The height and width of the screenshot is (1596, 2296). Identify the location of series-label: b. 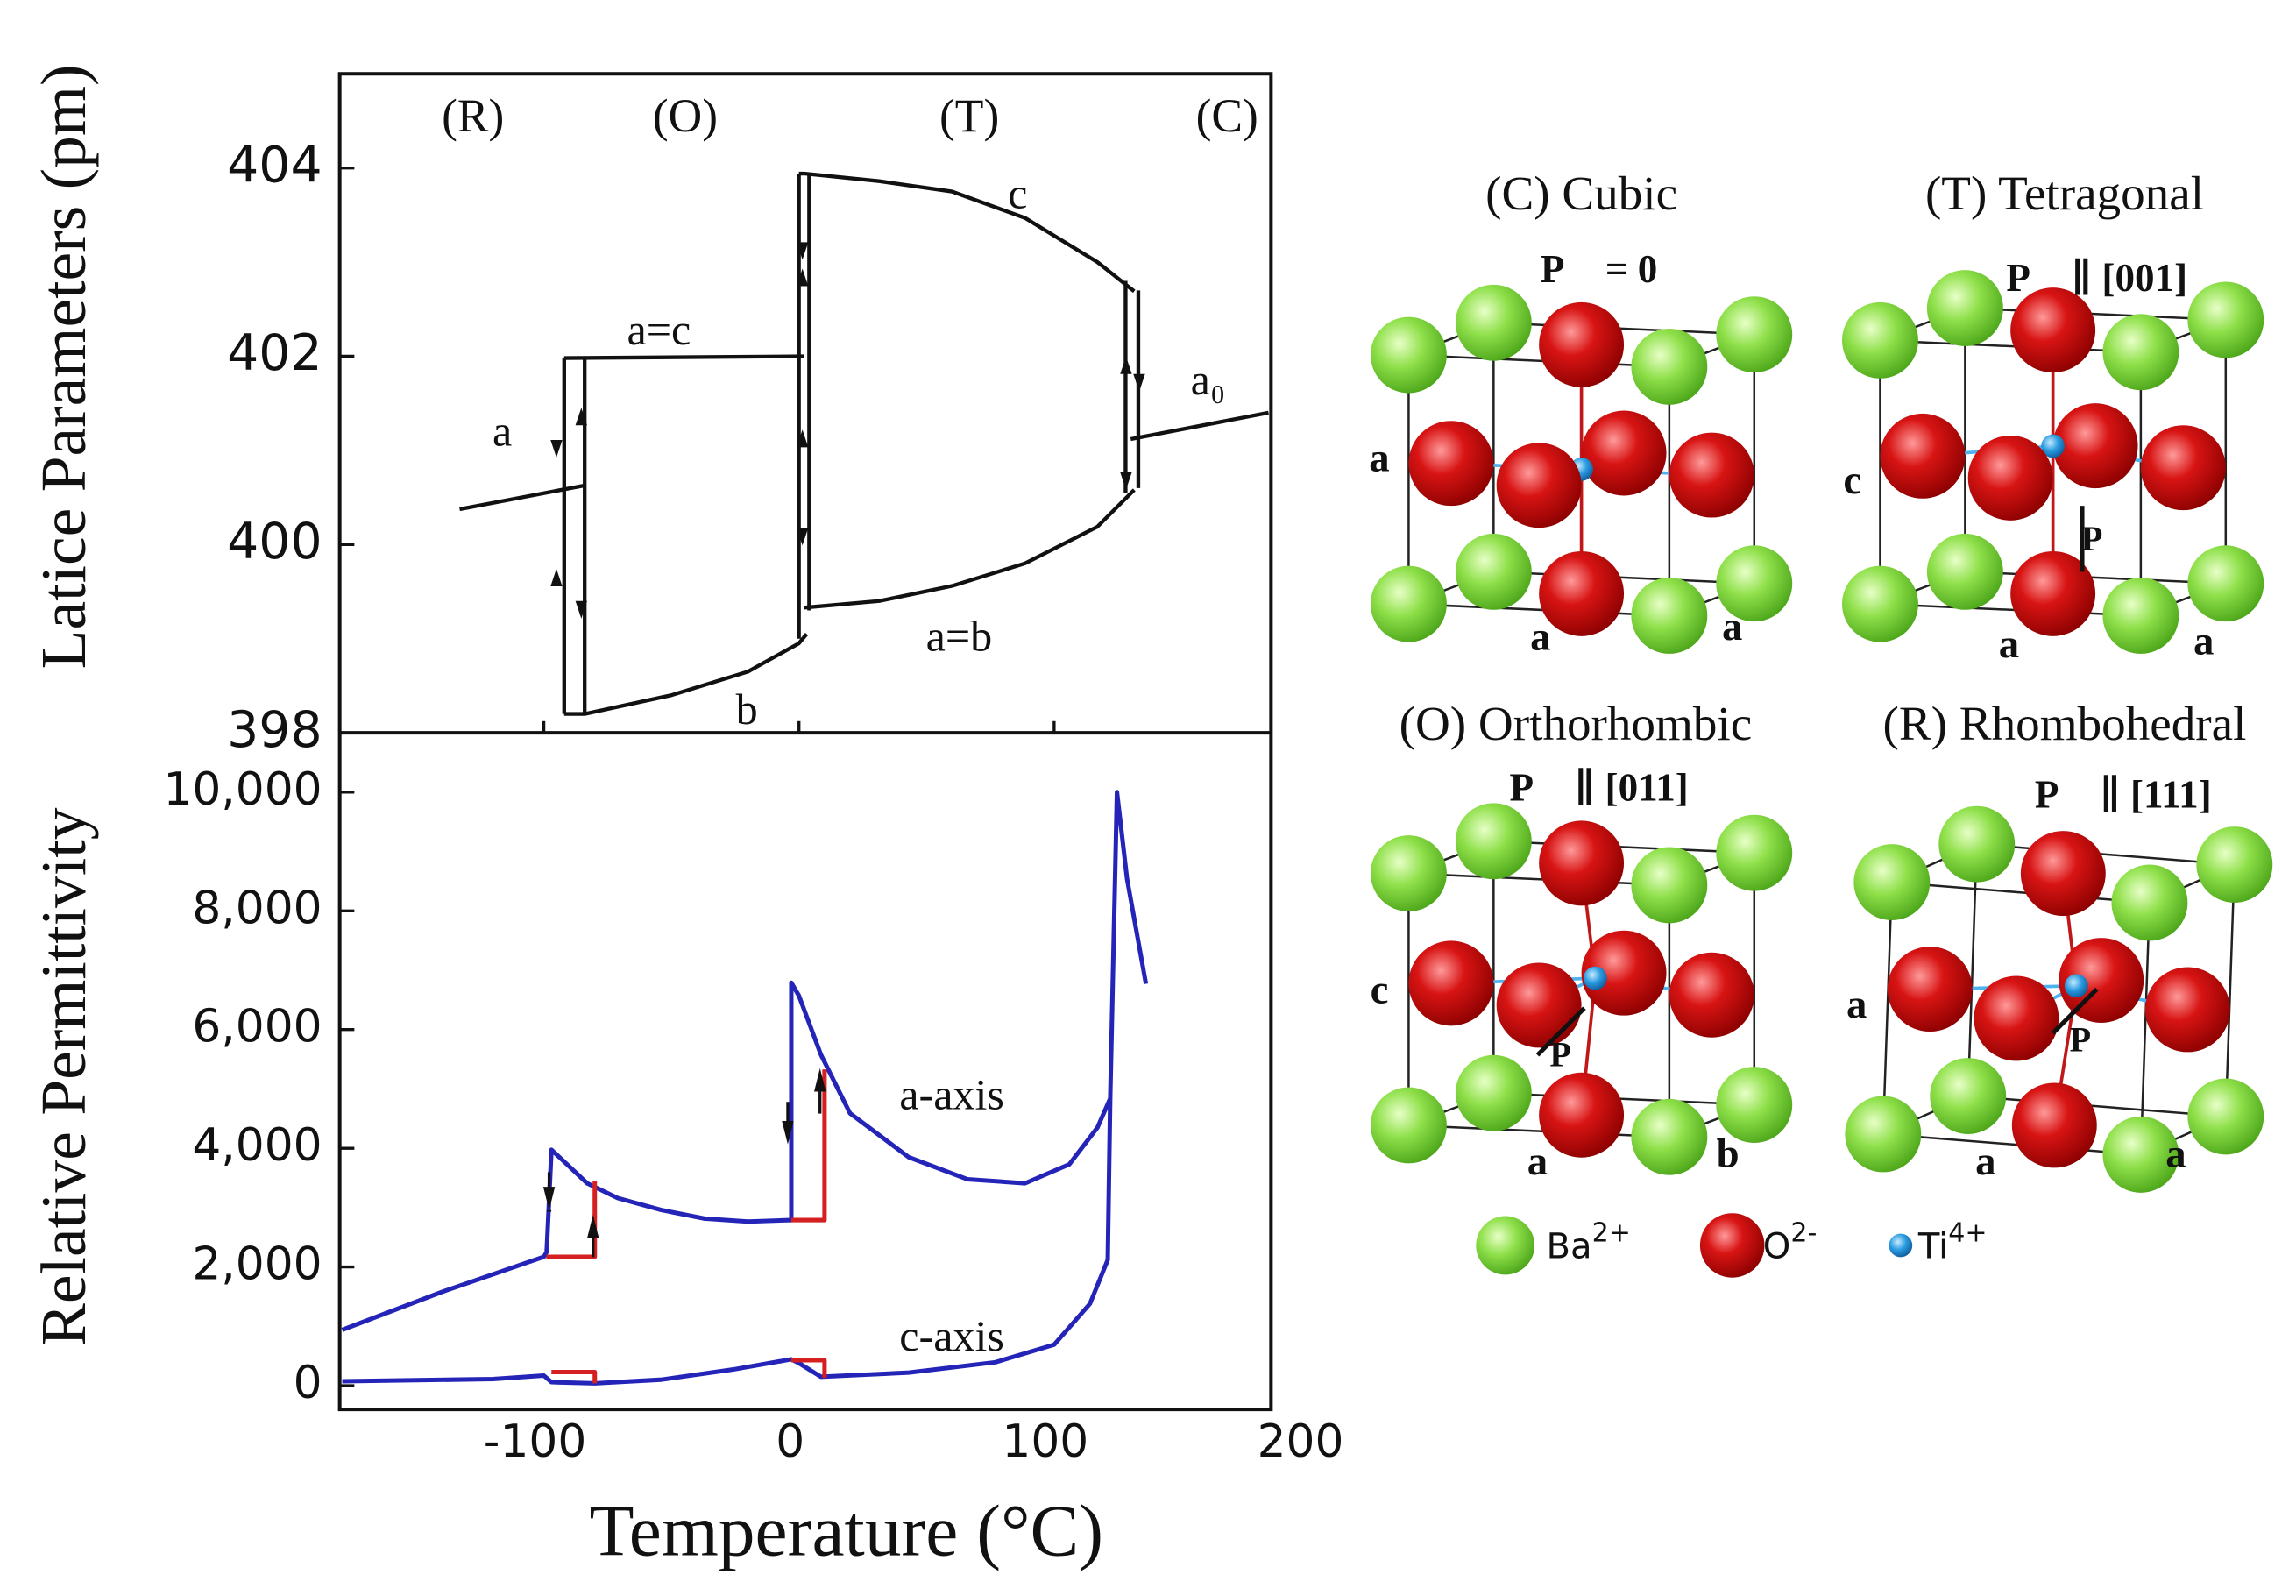
(747, 709).